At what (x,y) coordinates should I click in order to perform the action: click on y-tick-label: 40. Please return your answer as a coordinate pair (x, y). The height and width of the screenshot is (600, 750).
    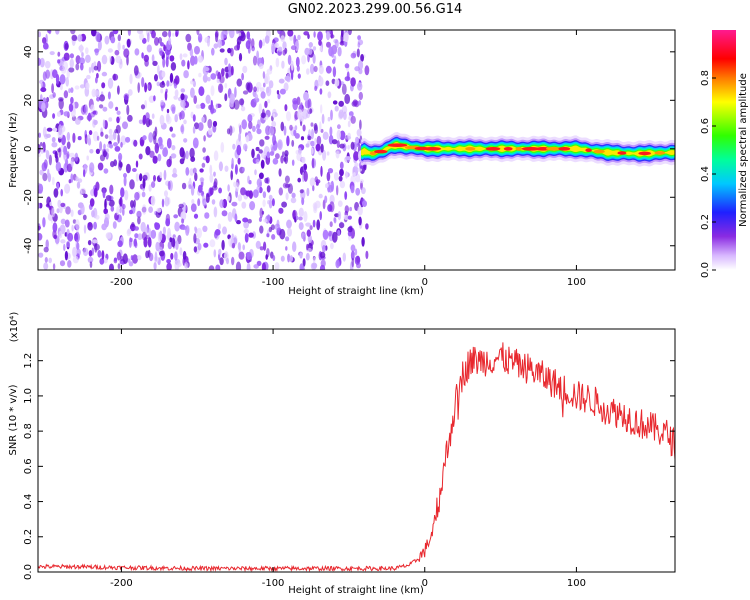
    Looking at the image, I should click on (28, 51).